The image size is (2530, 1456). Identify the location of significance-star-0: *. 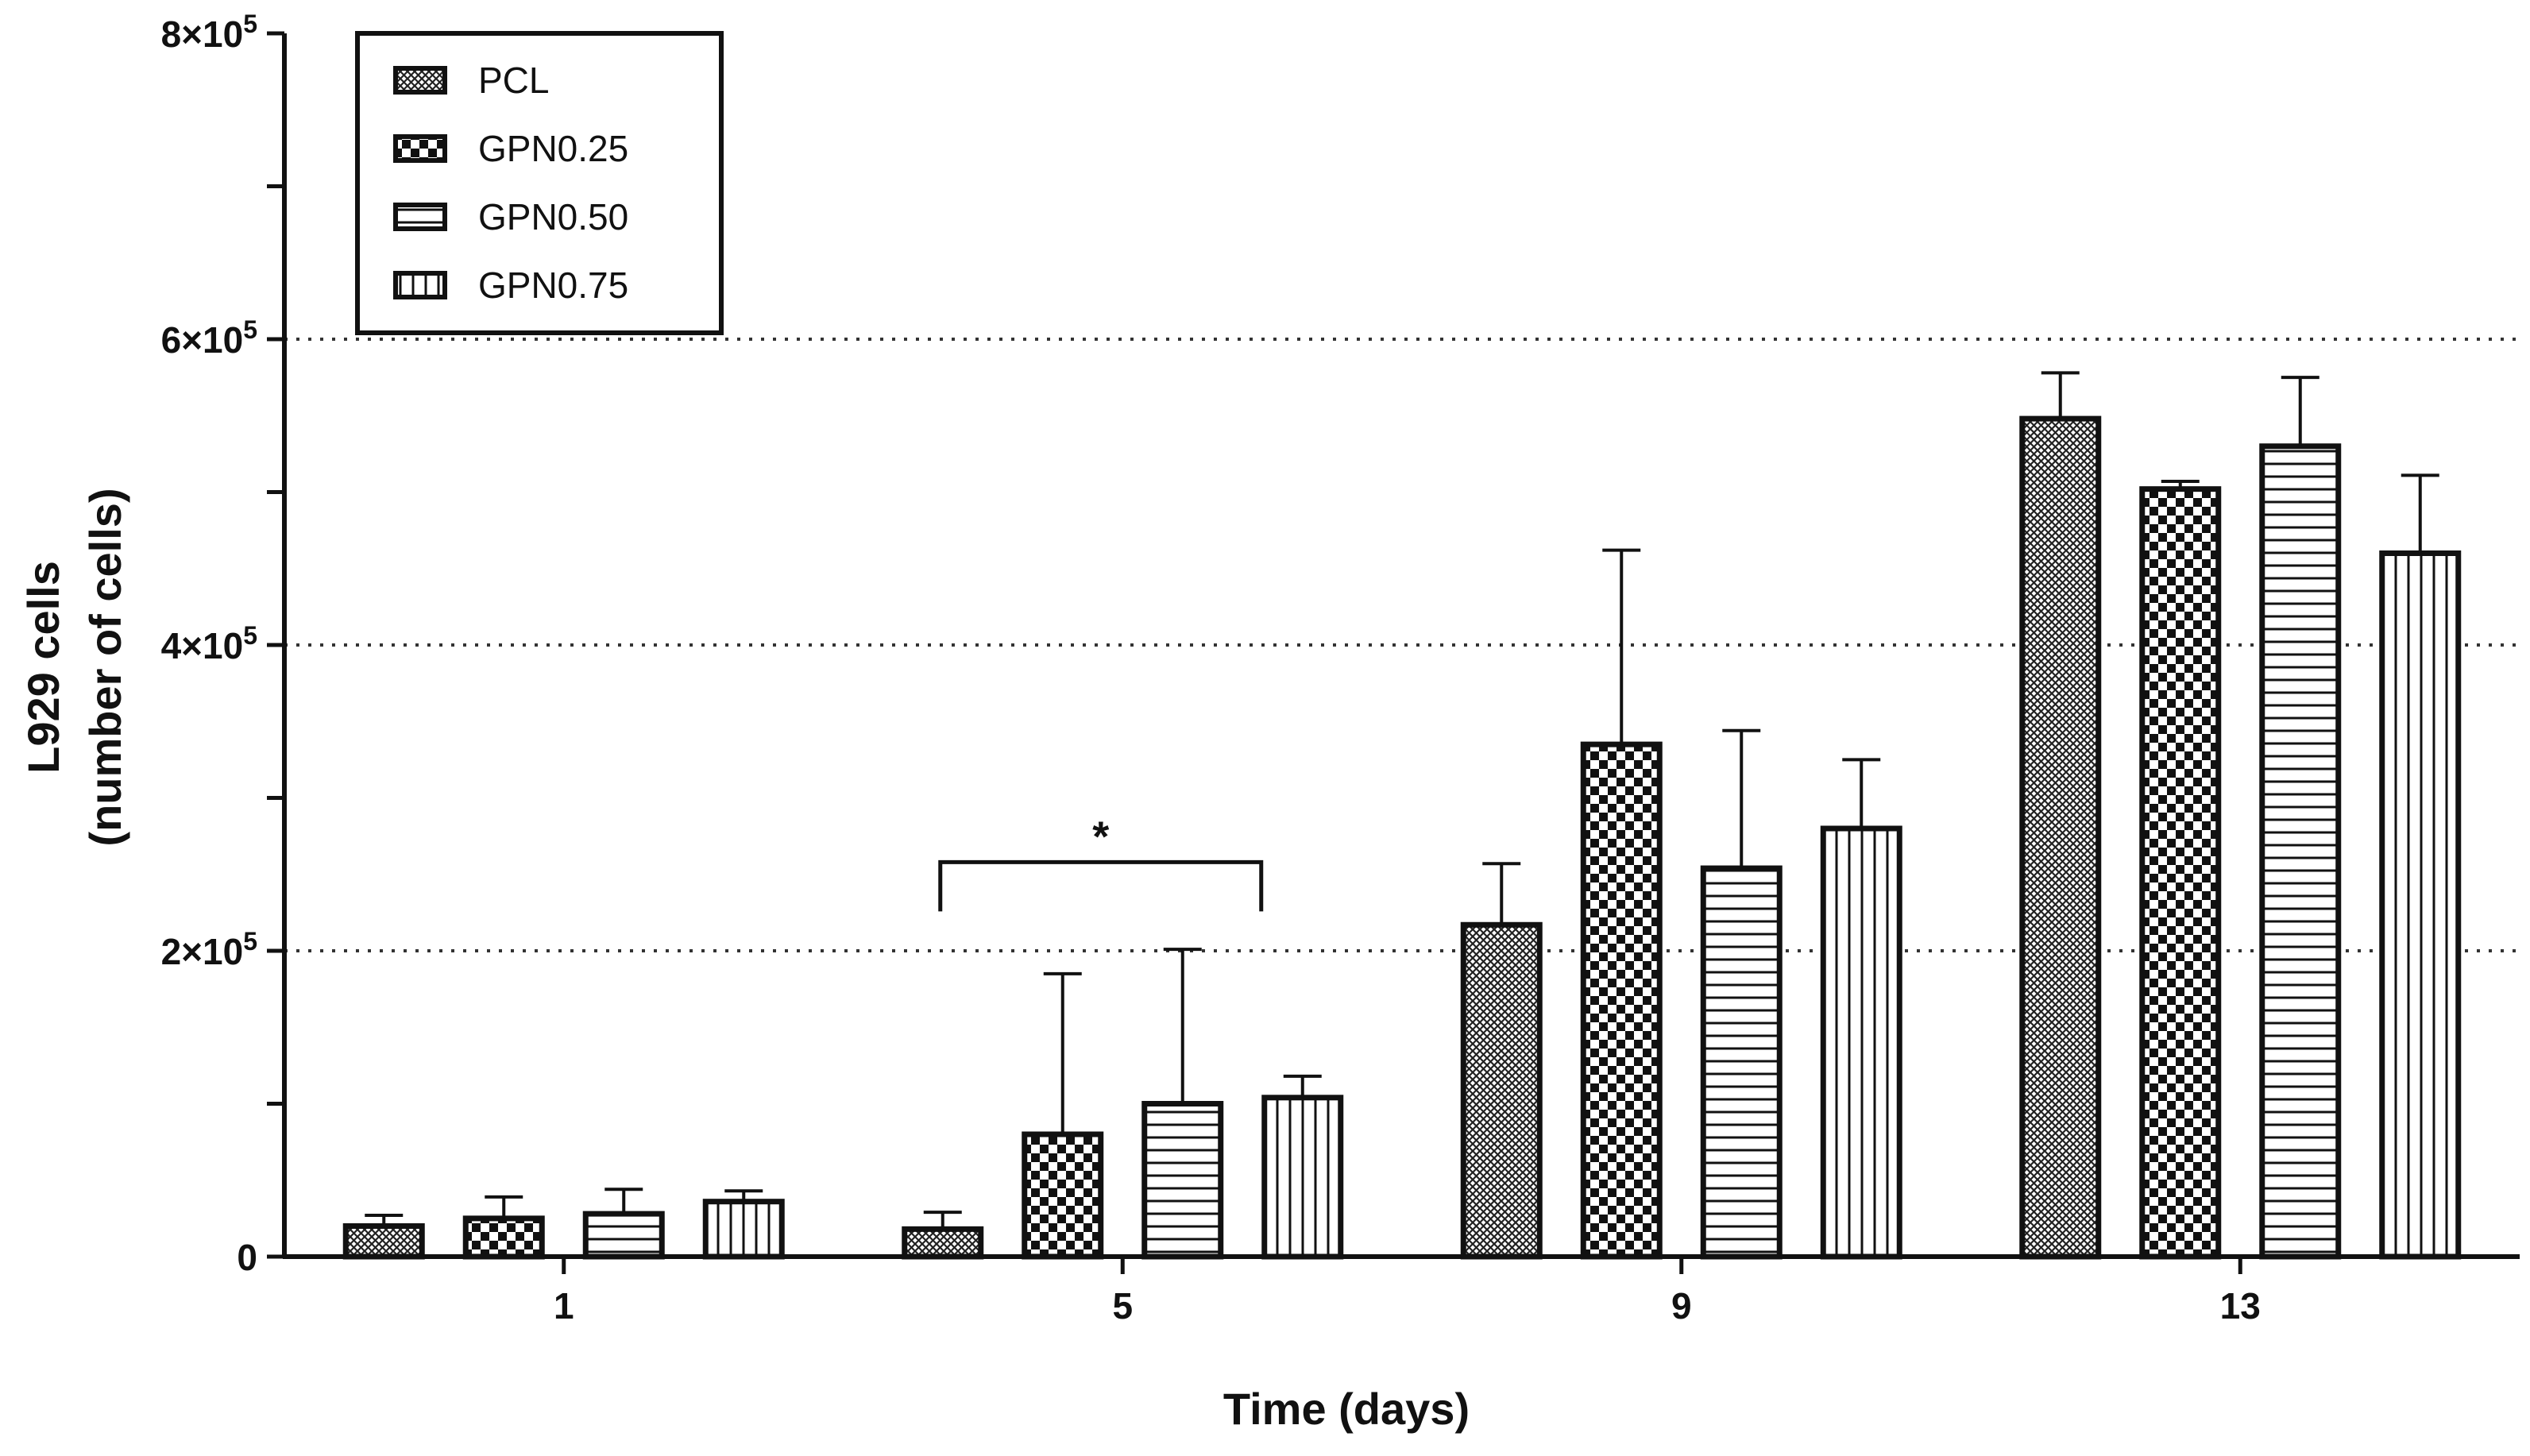
(1100, 836).